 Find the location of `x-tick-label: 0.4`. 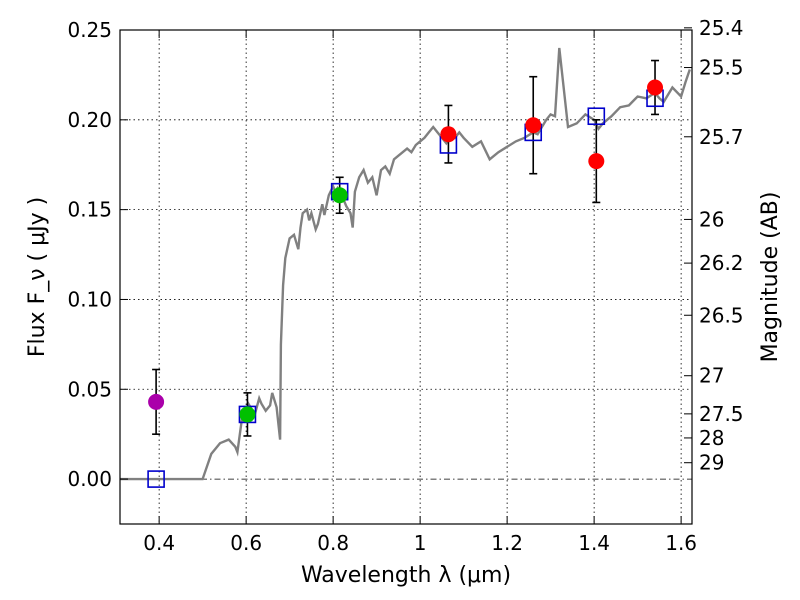

x-tick-label: 0.4 is located at coordinates (159, 543).